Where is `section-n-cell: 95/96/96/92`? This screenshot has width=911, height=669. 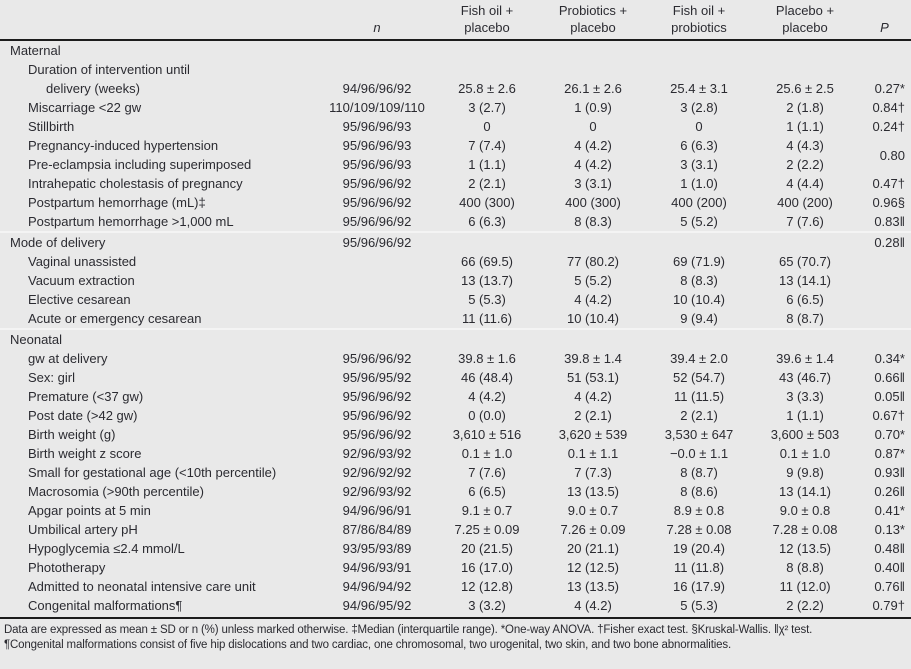 section-n-cell: 95/96/96/92 is located at coordinates (377, 241).